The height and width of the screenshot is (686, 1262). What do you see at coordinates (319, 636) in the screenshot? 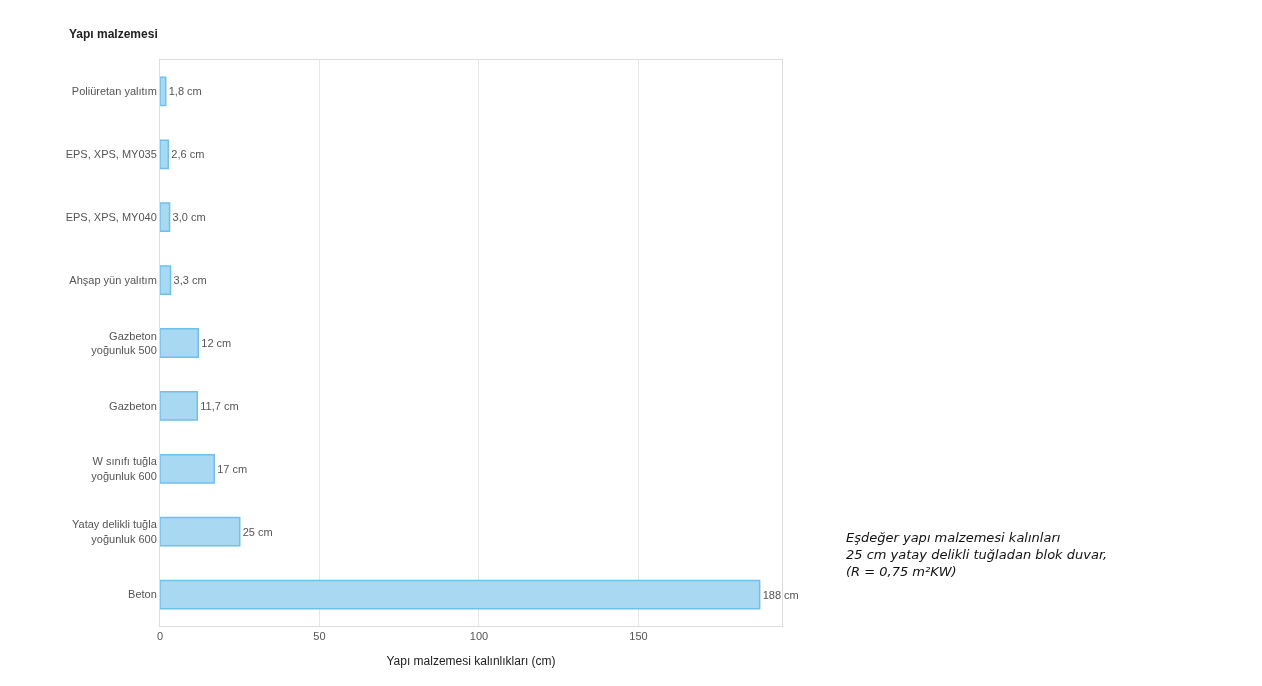
I see `x-tick-label: 50` at bounding box center [319, 636].